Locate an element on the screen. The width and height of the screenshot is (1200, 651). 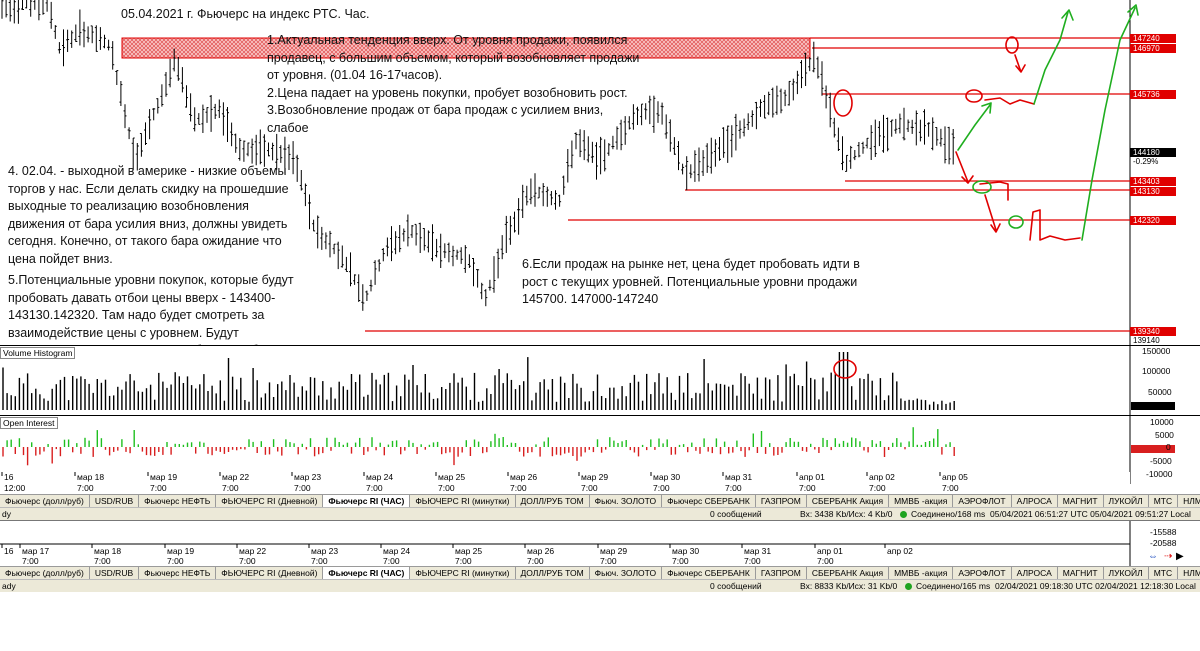
date-label: мар 18 is located at coordinates (91, 477).